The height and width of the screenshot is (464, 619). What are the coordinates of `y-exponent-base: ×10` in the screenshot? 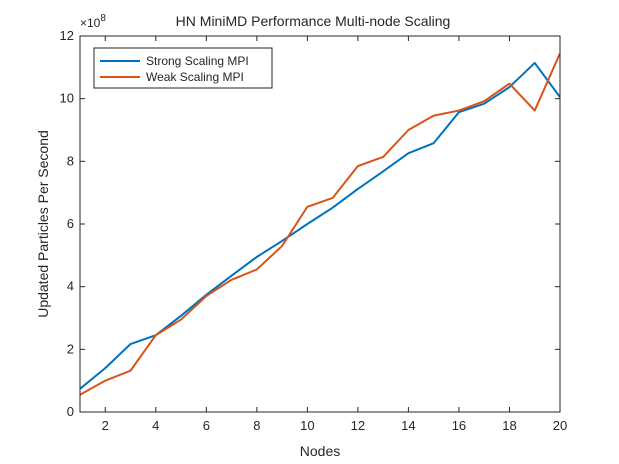 It's located at (90, 23).